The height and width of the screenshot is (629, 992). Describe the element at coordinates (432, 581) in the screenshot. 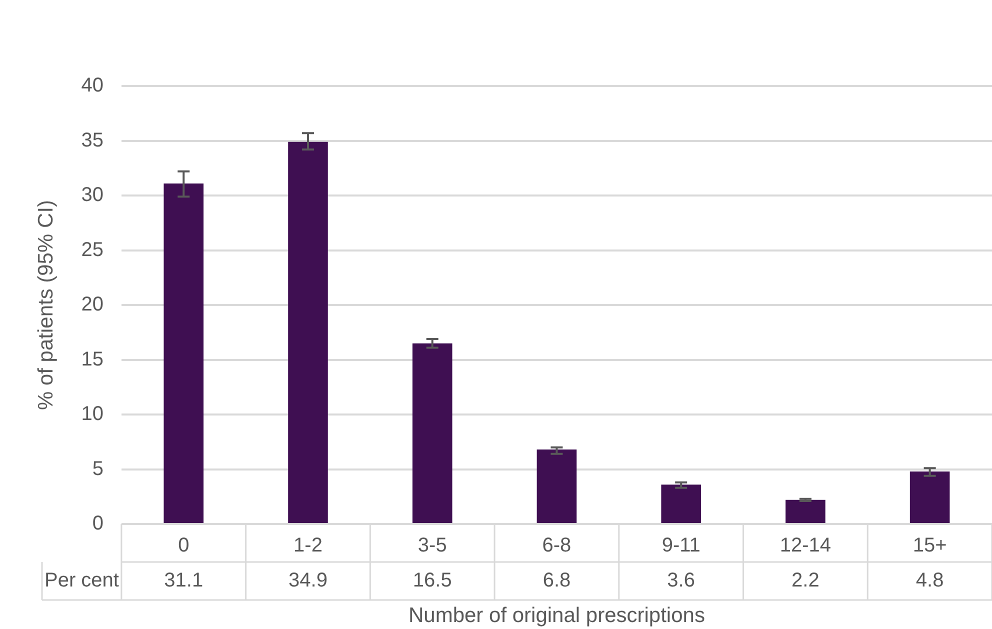

I see `data-label: 16.5` at that location.